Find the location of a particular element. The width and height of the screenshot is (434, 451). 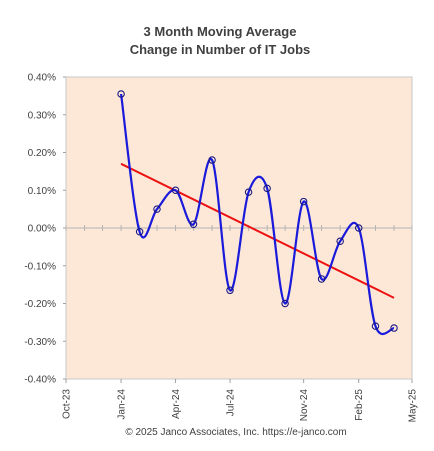

y-tick-label: -0.10% is located at coordinates (40, 266).